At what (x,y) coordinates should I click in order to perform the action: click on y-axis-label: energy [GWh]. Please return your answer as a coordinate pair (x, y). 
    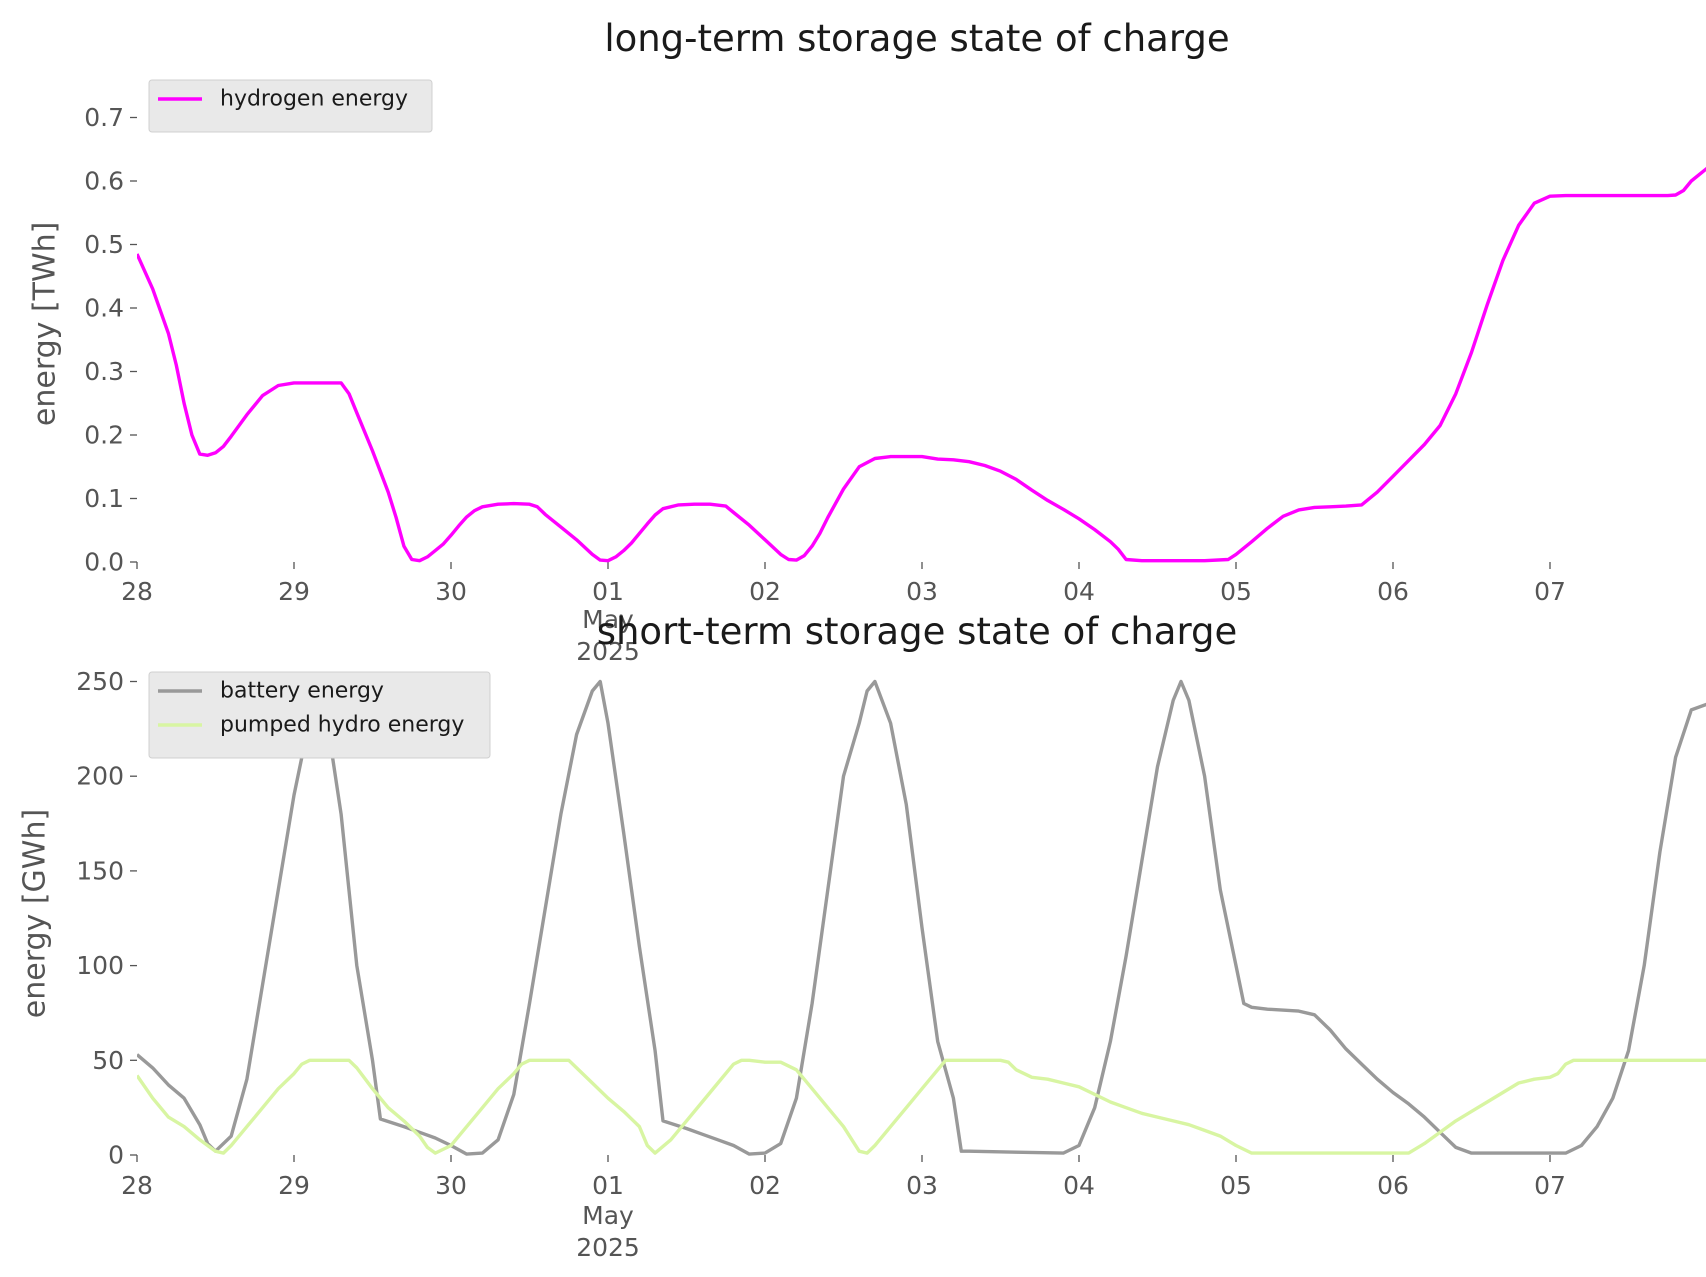
    Looking at the image, I should click on (35, 913).